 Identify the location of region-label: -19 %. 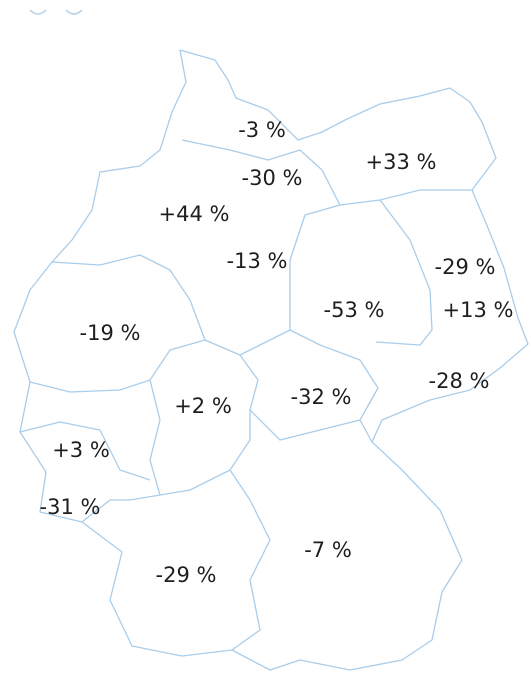
(110, 333).